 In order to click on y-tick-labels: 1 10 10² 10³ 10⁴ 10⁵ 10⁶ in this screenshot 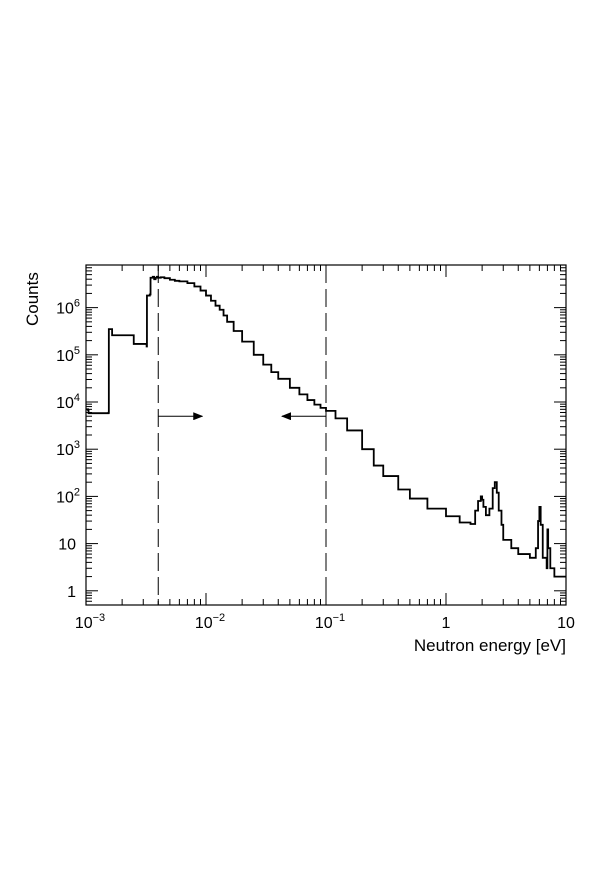, I will do `click(68, 449)`.